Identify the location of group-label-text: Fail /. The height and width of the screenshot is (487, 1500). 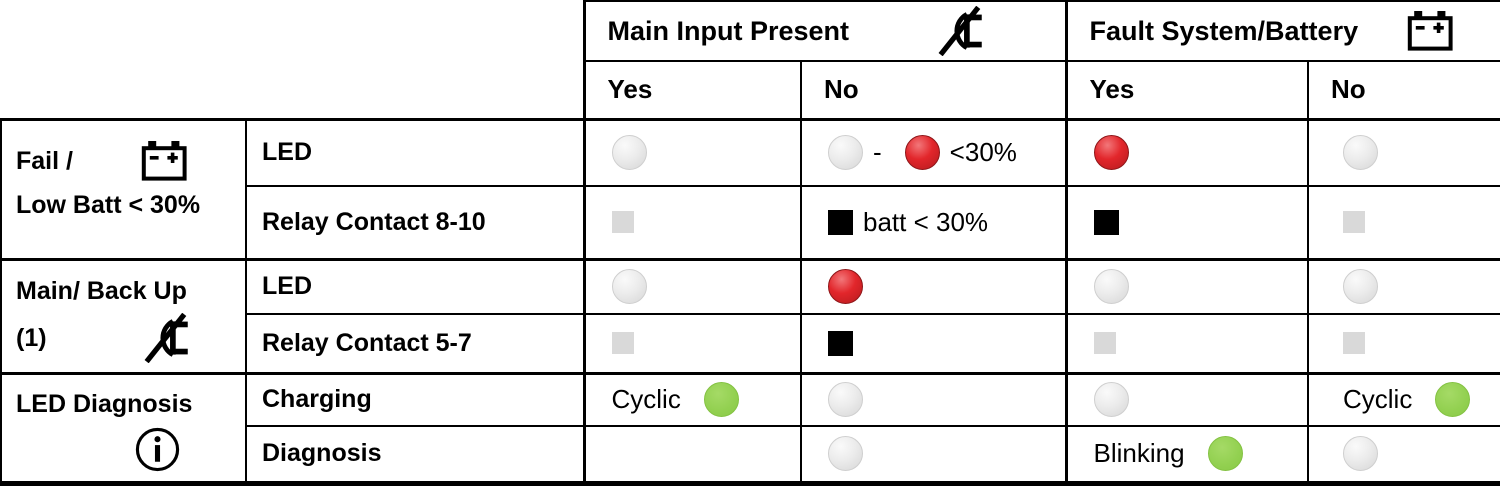
(44, 161).